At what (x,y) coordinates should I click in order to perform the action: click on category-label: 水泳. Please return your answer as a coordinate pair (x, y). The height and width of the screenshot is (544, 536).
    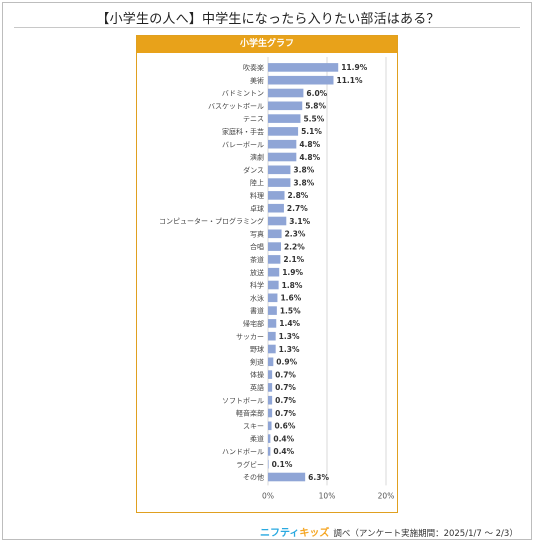
    Looking at the image, I should click on (257, 297).